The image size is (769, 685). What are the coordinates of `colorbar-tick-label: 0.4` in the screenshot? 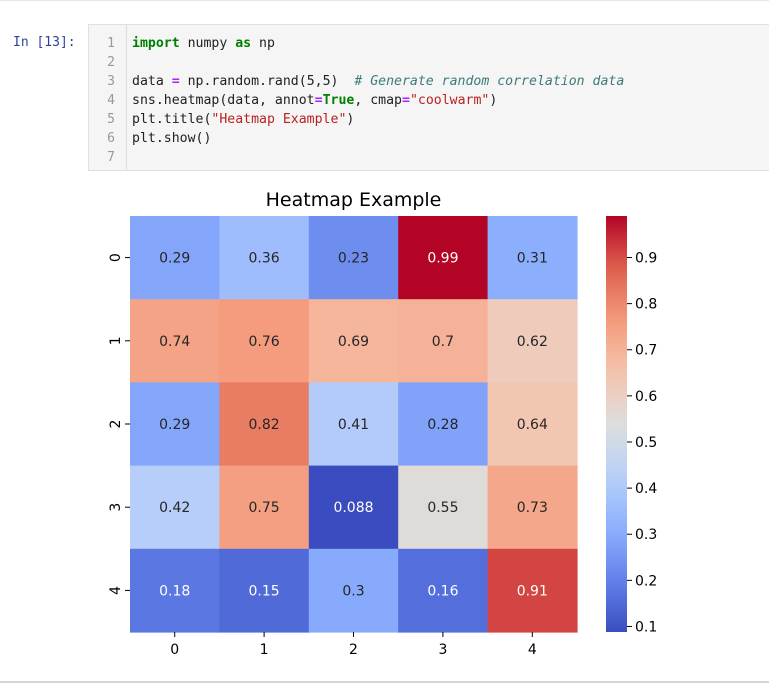 It's located at (646, 489).